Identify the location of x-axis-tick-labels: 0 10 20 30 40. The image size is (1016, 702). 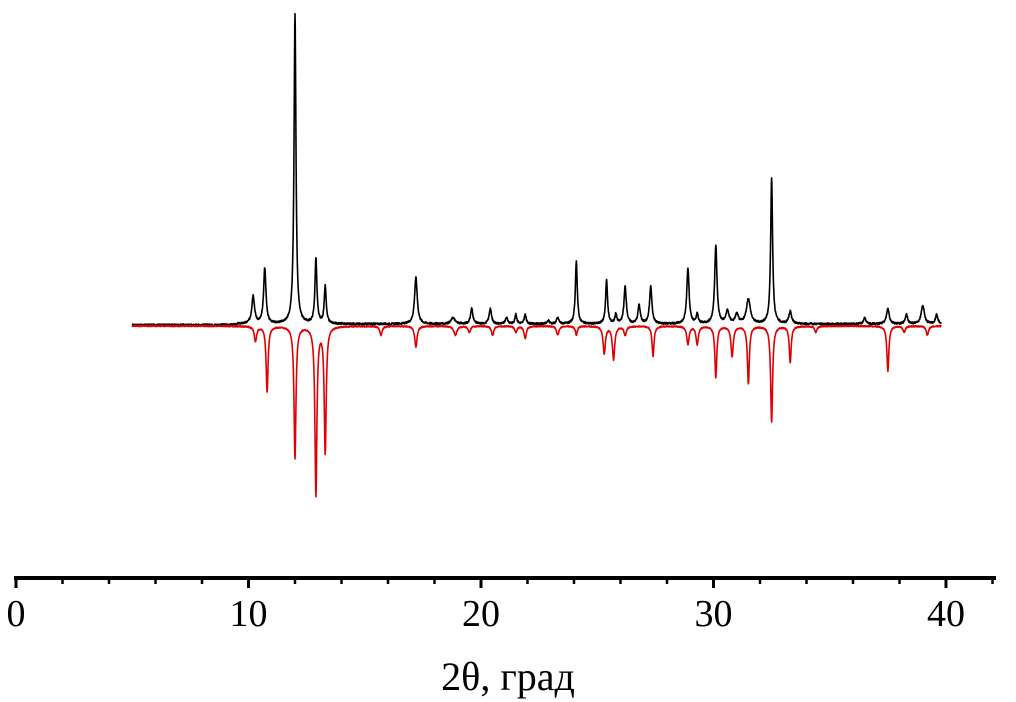
(486, 614).